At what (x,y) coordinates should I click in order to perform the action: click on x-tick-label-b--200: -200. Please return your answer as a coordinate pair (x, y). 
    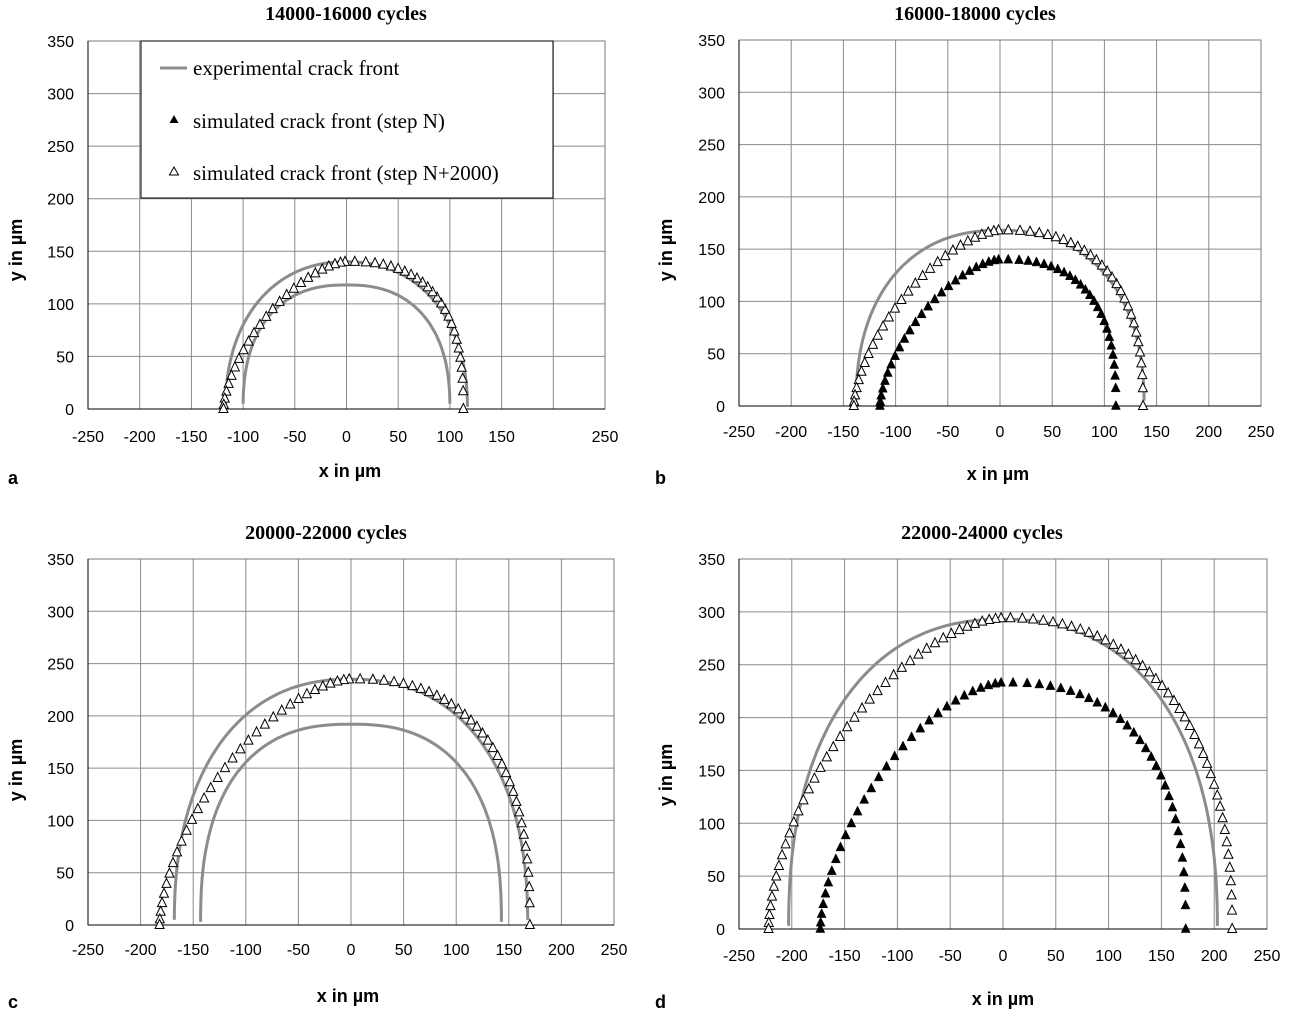
    Looking at the image, I should click on (791, 432).